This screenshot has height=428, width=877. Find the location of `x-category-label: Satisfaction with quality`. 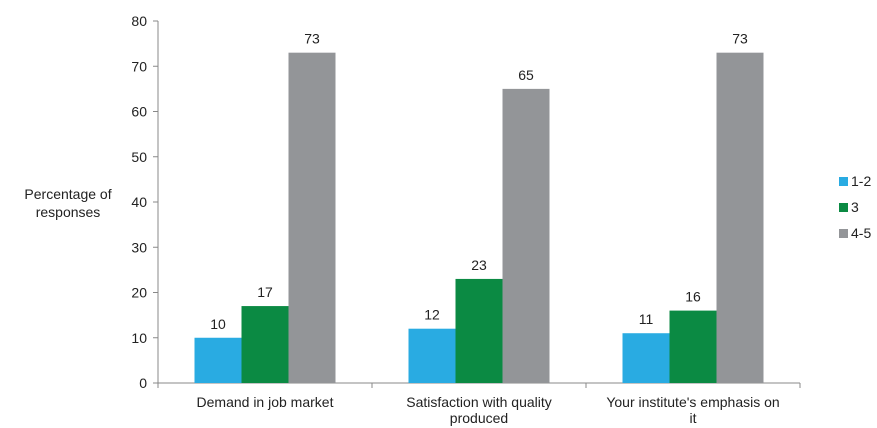

x-category-label: Satisfaction with quality is located at coordinates (479, 402).